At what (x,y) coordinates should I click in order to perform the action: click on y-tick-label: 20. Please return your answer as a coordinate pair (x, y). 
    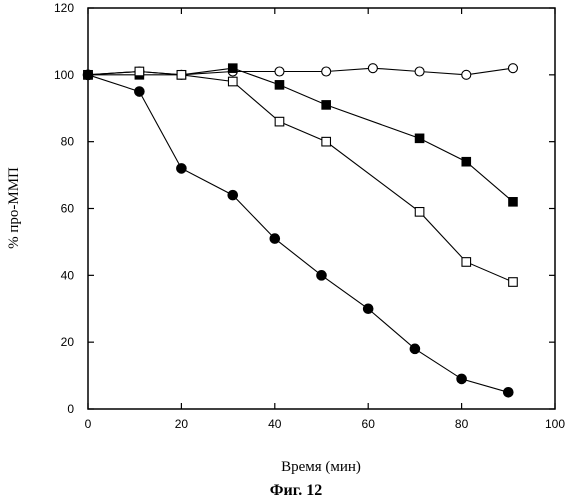
    Looking at the image, I should click on (68, 342).